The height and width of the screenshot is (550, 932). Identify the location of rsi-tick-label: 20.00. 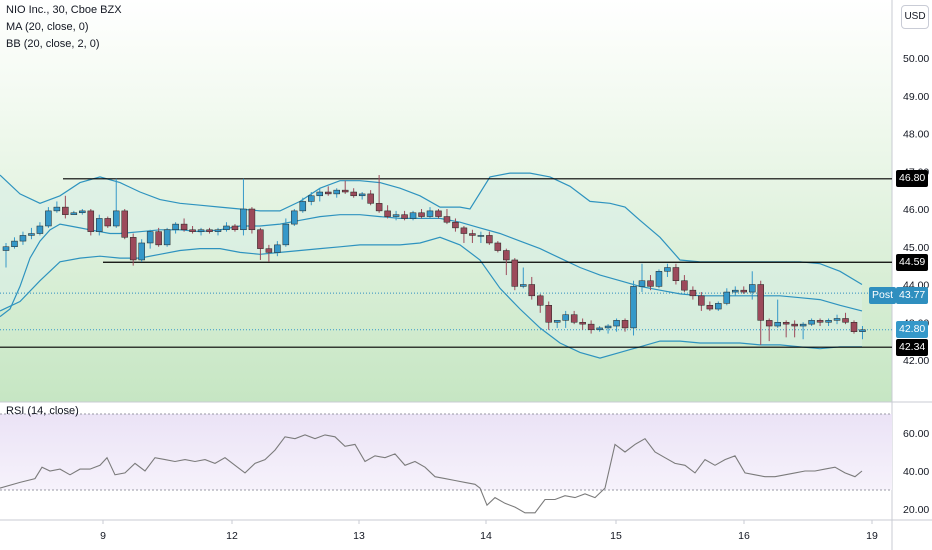
(916, 510).